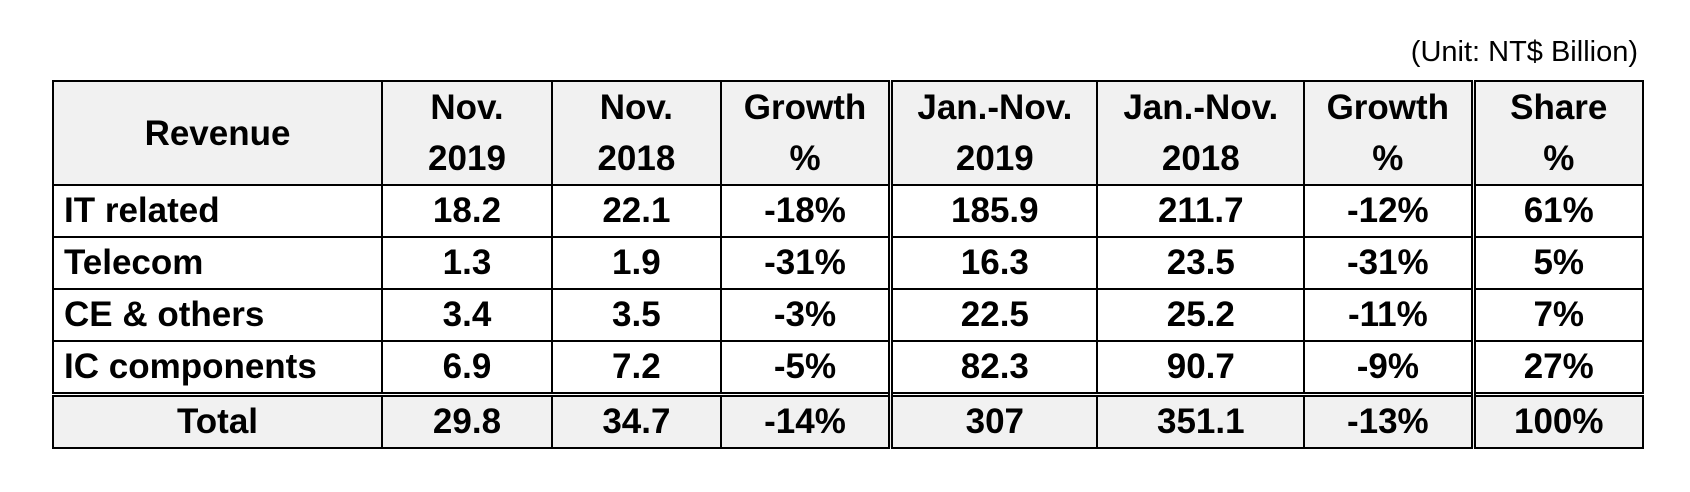  What do you see at coordinates (467, 263) in the screenshot?
I see `table-cell: 1.3` at bounding box center [467, 263].